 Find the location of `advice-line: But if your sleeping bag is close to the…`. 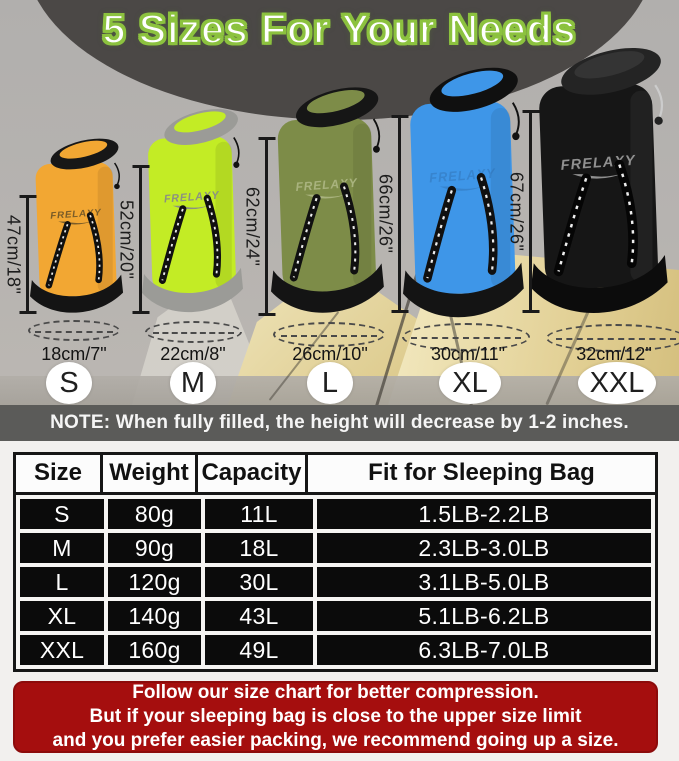

advice-line: But if your sleeping bag is close to the… is located at coordinates (335, 716).